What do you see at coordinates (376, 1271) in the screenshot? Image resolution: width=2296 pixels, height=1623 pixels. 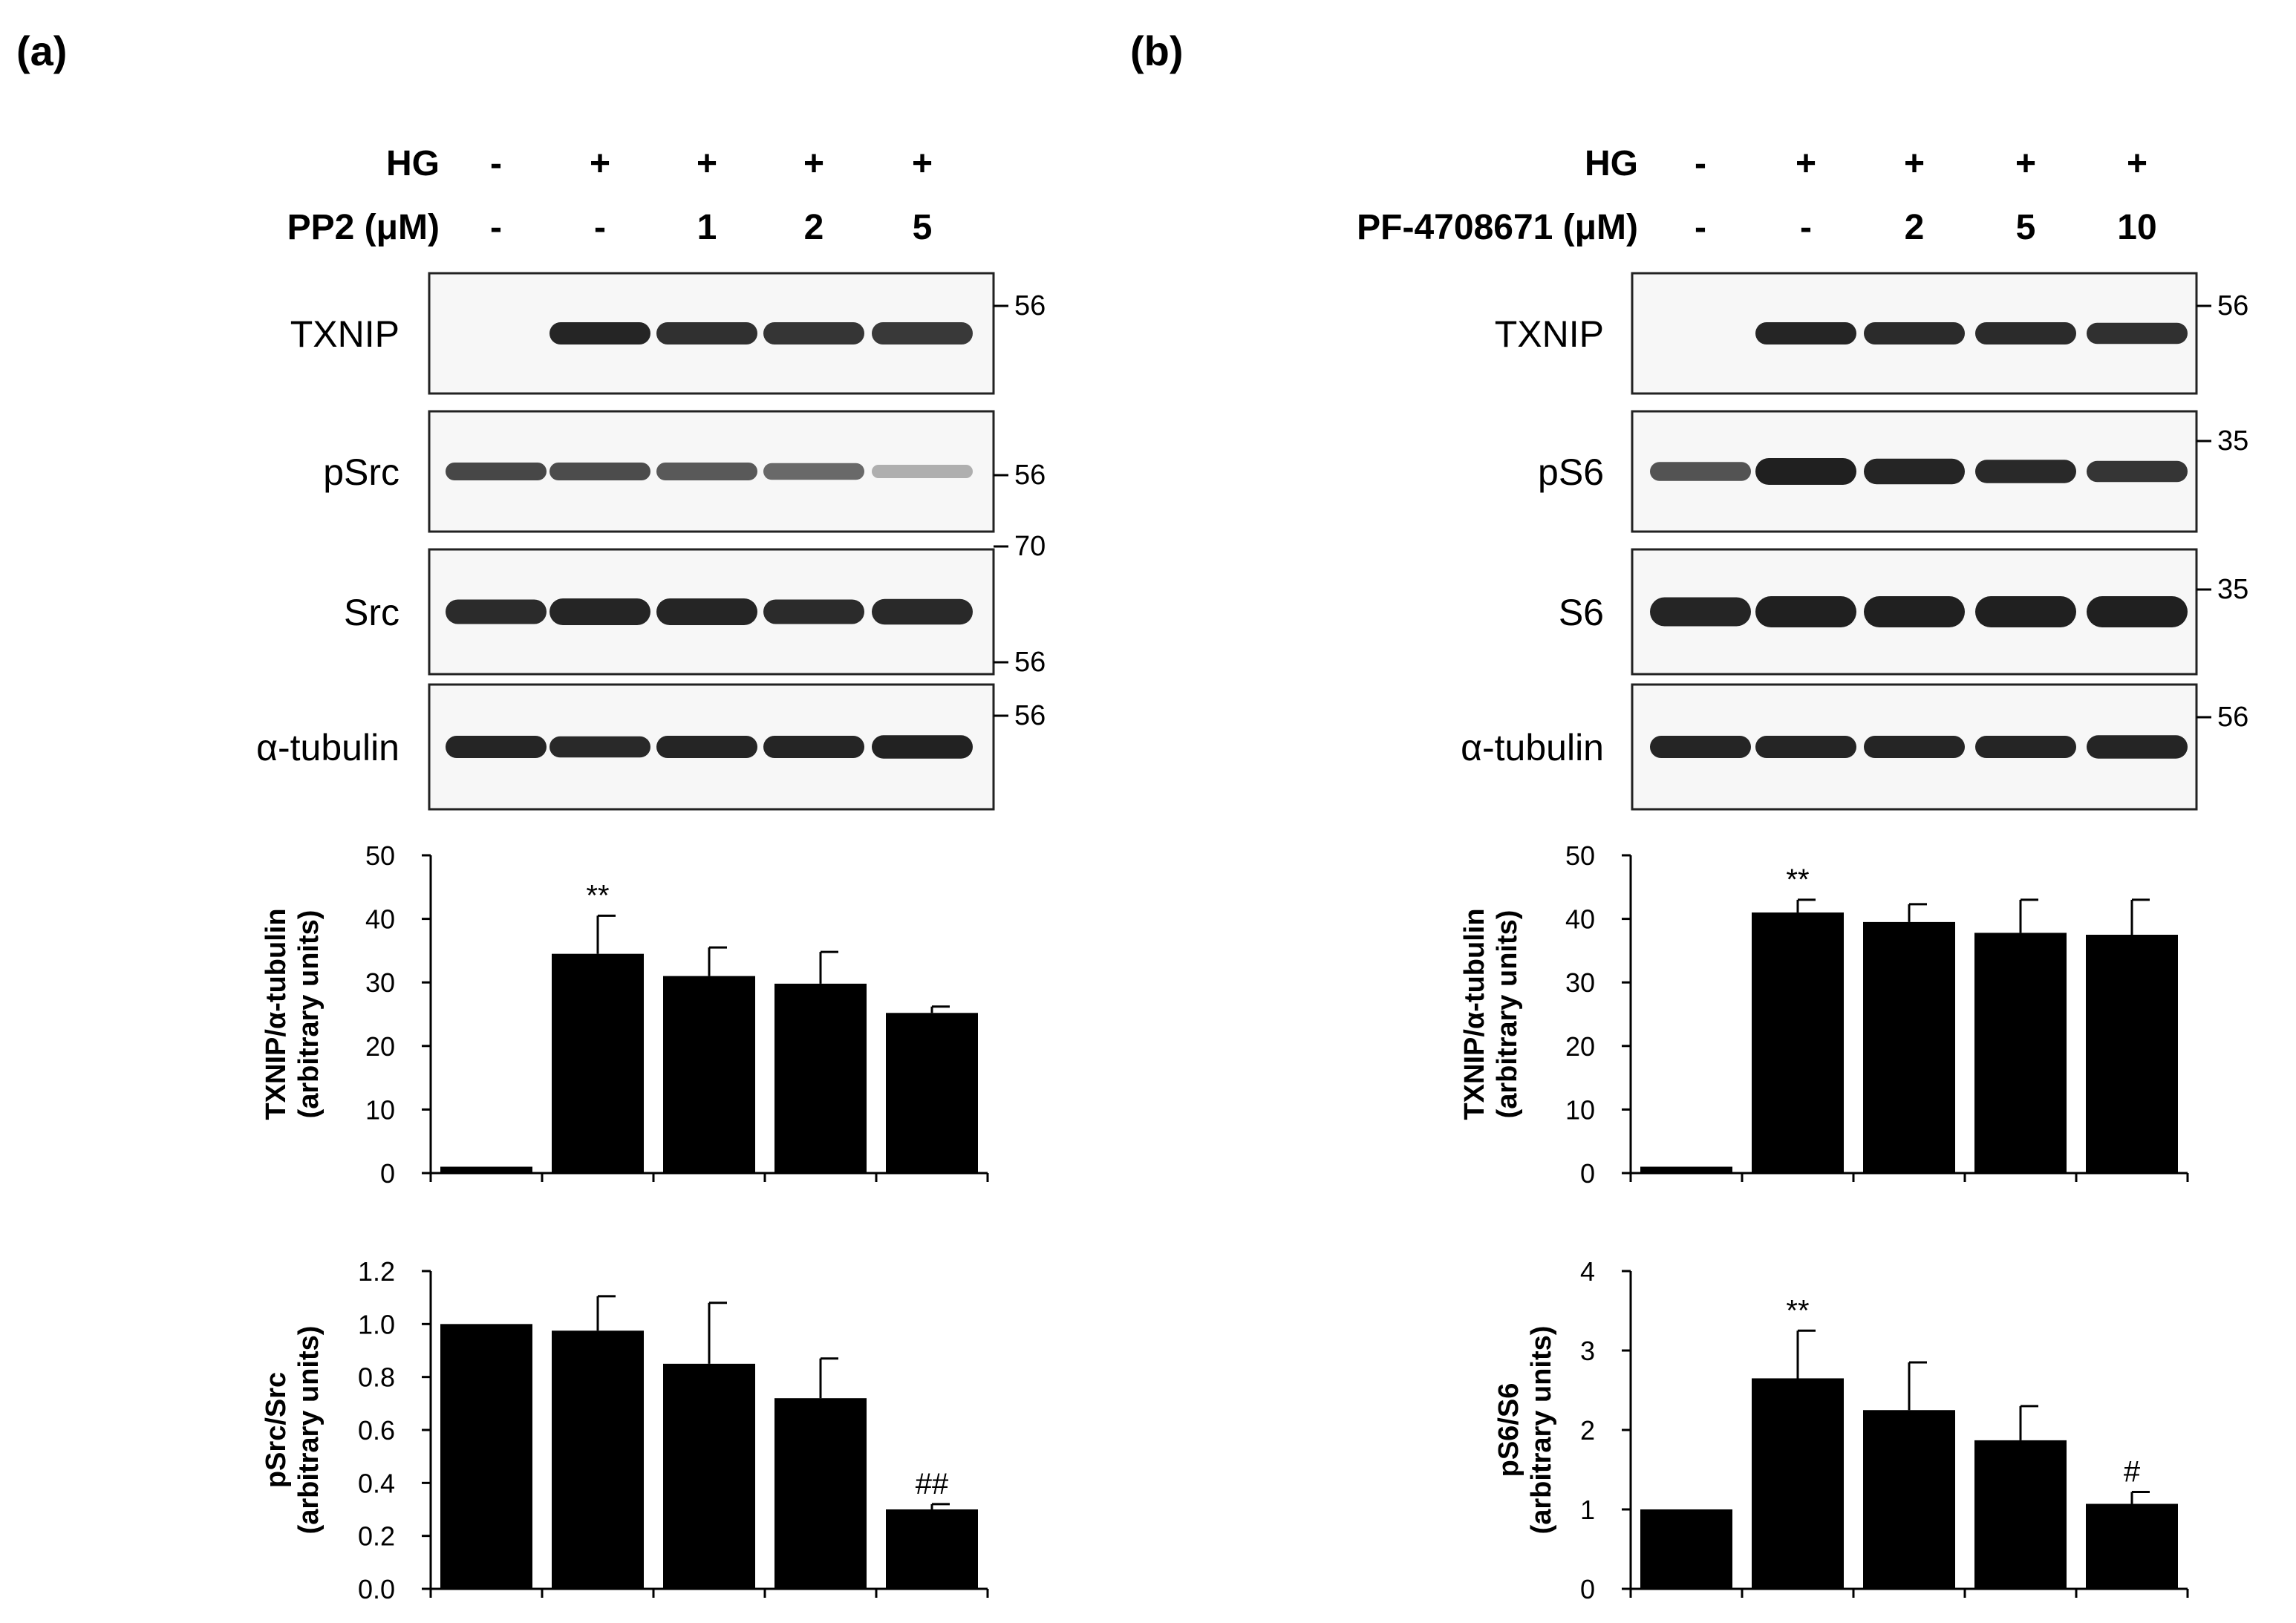 I see `y-tick-label: 1.2` at bounding box center [376, 1271].